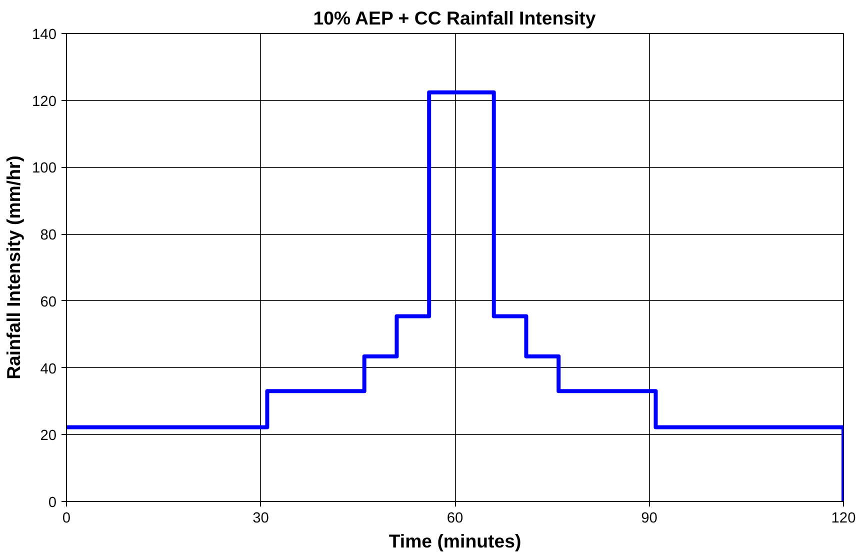 The image size is (861, 554). What do you see at coordinates (48, 302) in the screenshot?
I see `y-tick-label: 60` at bounding box center [48, 302].